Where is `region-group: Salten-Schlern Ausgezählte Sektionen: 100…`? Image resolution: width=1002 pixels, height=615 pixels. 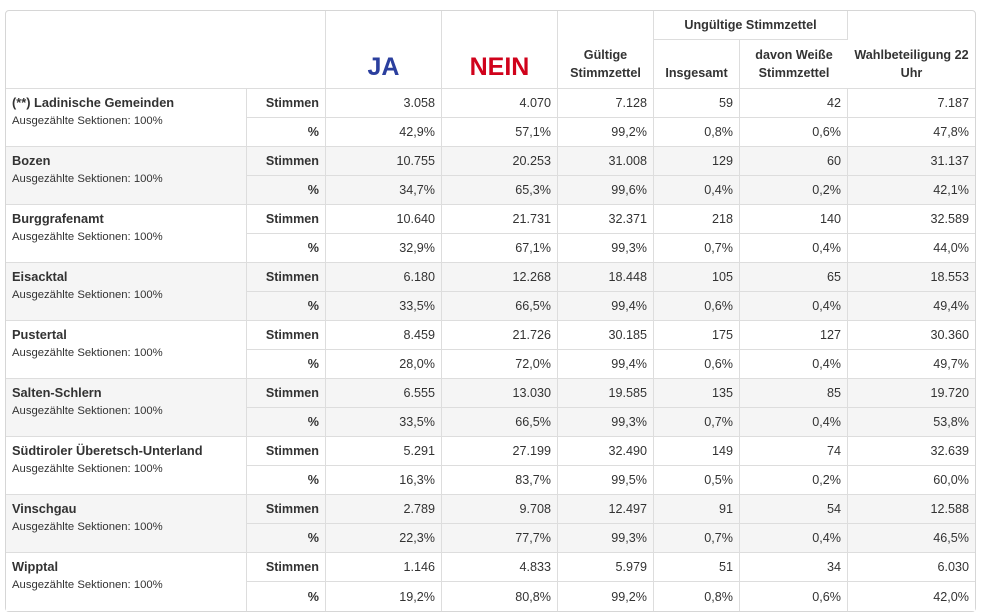 region-group: Salten-Schlern Ausgezählte Sektionen: 100… is located at coordinates (490, 408).